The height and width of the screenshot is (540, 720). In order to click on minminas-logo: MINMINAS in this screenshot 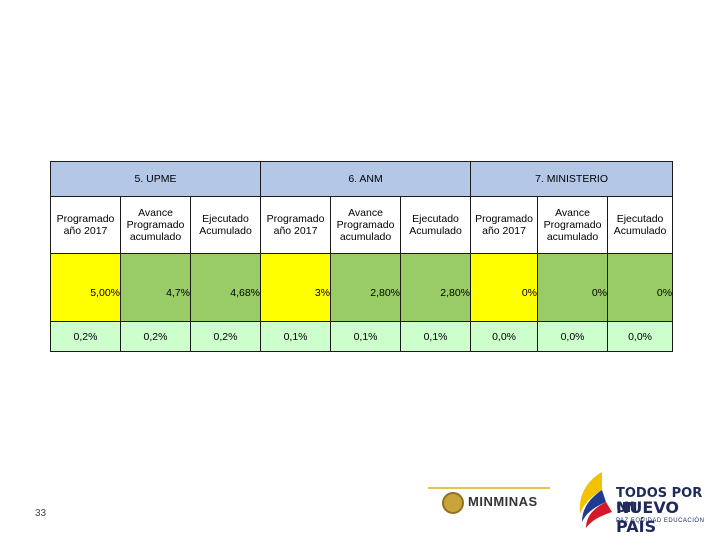, I will do `click(489, 500)`.